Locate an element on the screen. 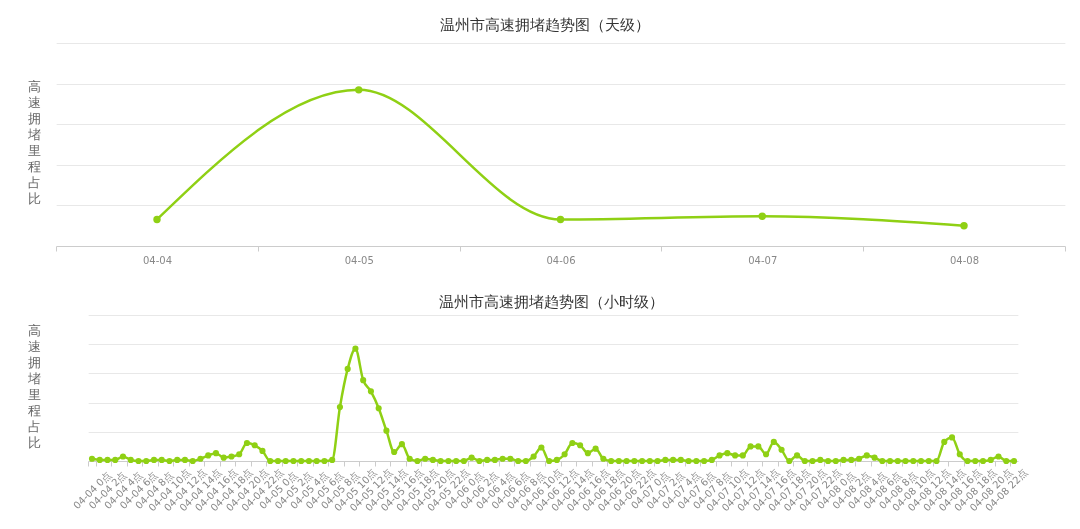  x-tick-label: 04-07 is located at coordinates (763, 260).